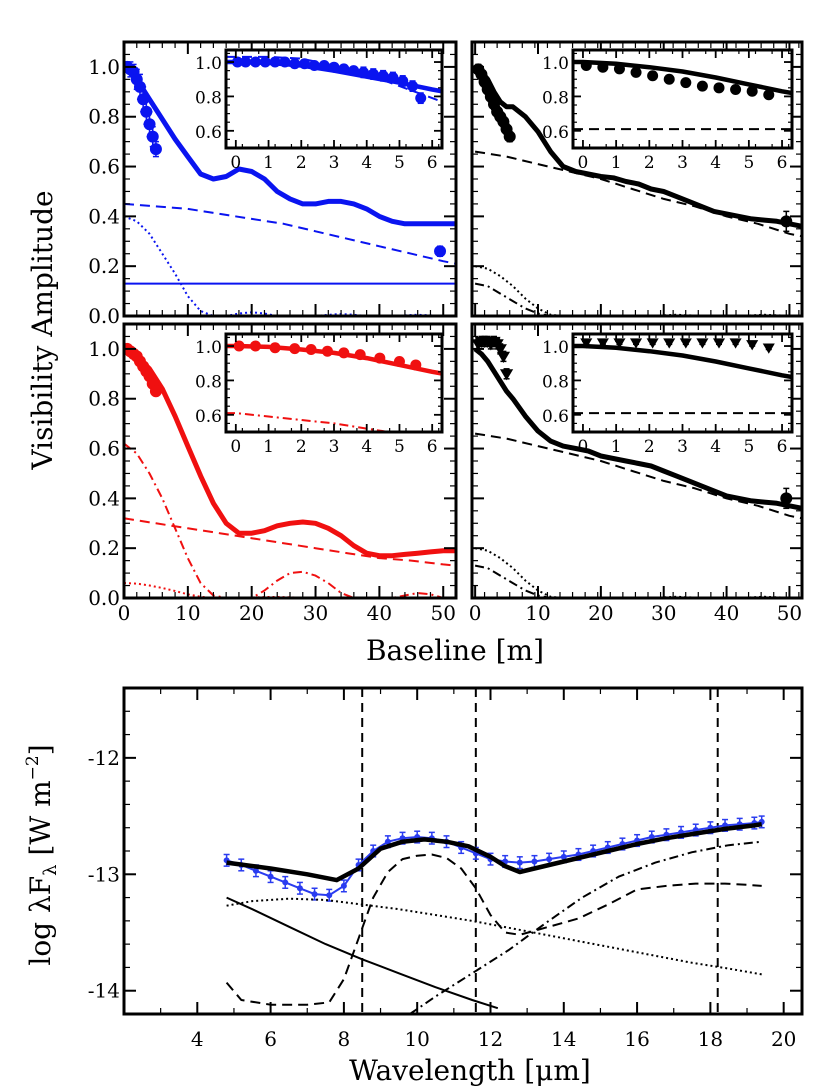 The width and height of the screenshot is (830, 1091). I want to click on flux-y-label-main: log λF, so click(40, 921).